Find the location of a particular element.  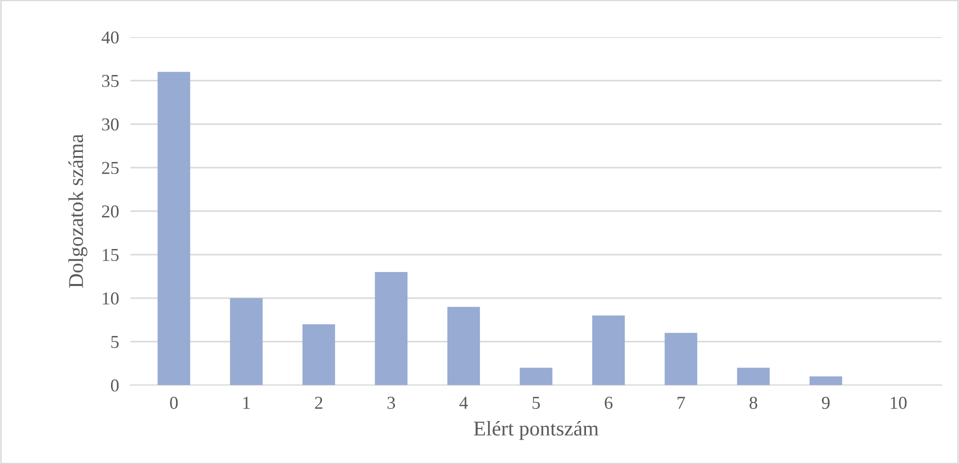

x-tick-label: 7 is located at coordinates (681, 402).